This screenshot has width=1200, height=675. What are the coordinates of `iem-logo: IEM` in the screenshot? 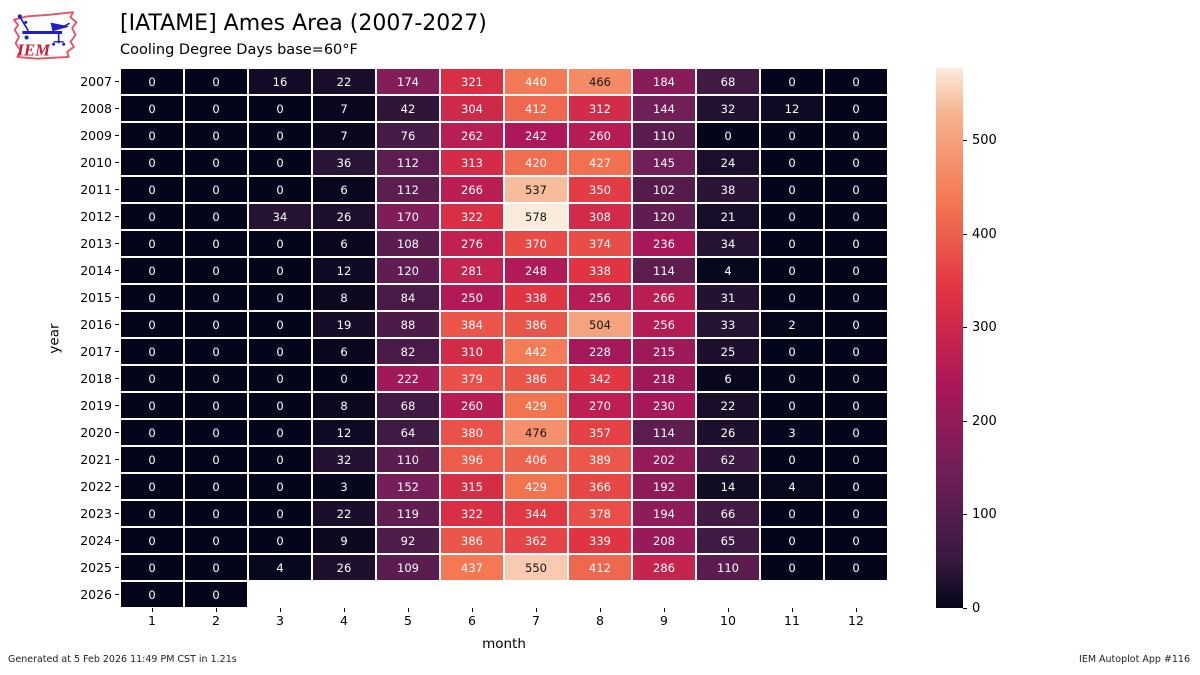 It's located at (45, 35).